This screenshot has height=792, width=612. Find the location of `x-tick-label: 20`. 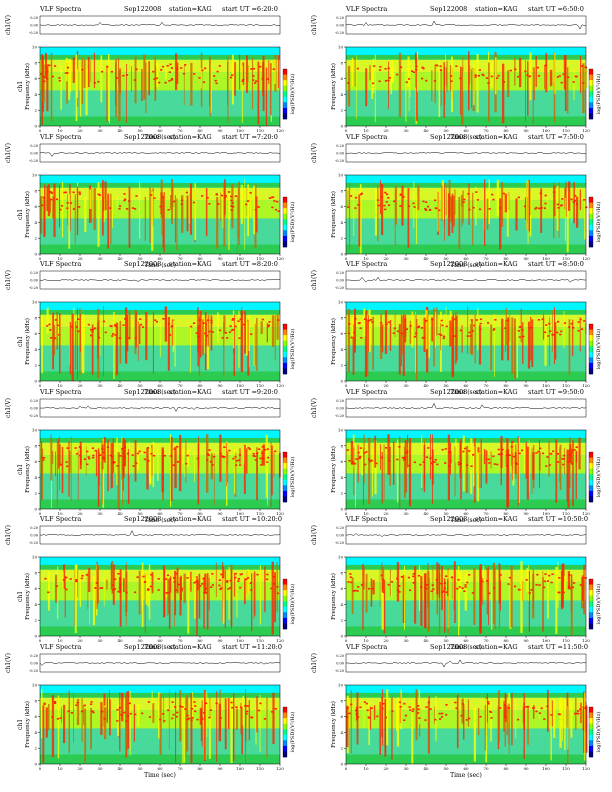

x-tick-label: 20 is located at coordinates (386, 640).